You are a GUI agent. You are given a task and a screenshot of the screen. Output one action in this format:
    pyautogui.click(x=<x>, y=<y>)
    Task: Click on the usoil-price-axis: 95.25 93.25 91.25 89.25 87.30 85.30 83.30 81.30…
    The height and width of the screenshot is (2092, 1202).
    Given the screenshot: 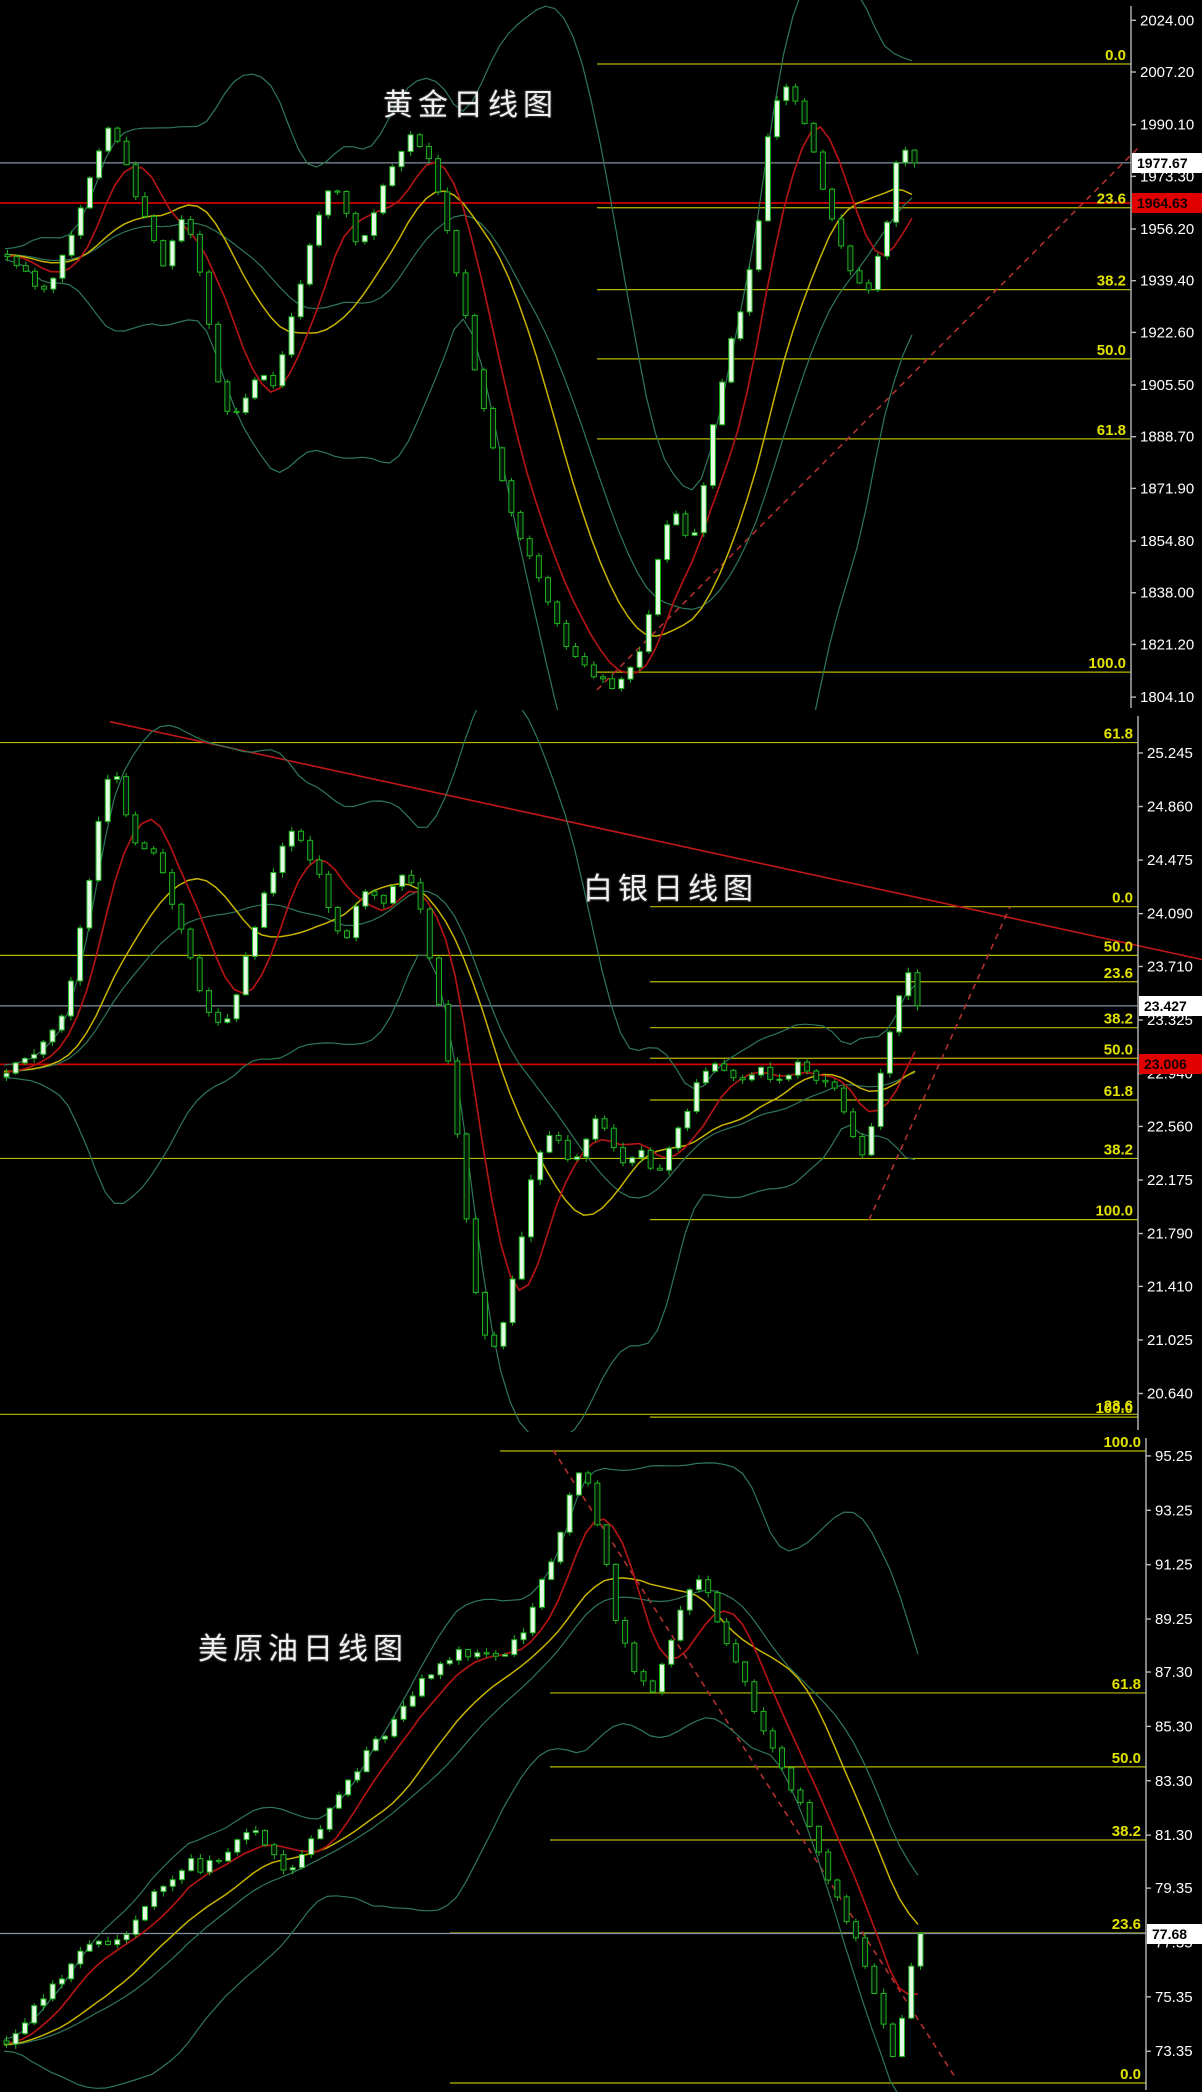 What is the action you would take?
    pyautogui.click(x=1148, y=1762)
    